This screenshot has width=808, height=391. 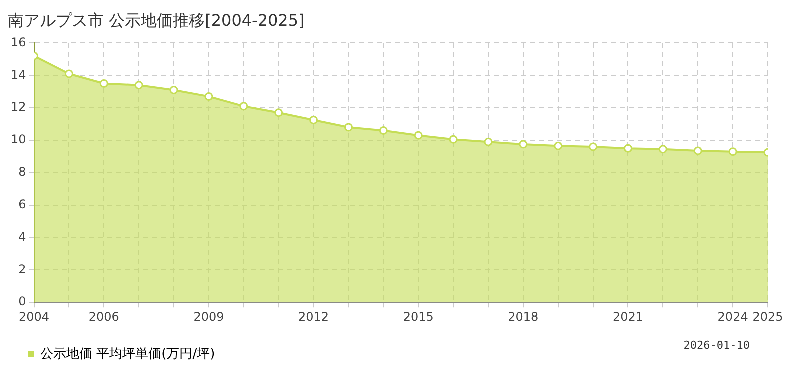 What do you see at coordinates (22, 301) in the screenshot?
I see `y-tick-label: 0` at bounding box center [22, 301].